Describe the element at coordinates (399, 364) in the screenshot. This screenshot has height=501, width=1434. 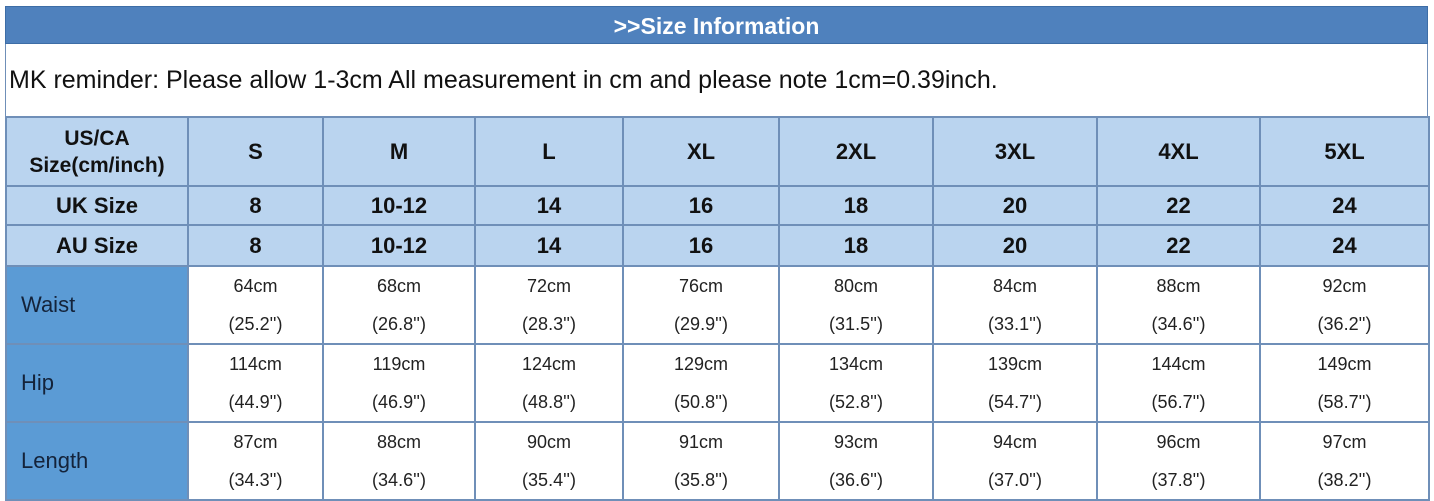
I see `cm-value: 119cm` at that location.